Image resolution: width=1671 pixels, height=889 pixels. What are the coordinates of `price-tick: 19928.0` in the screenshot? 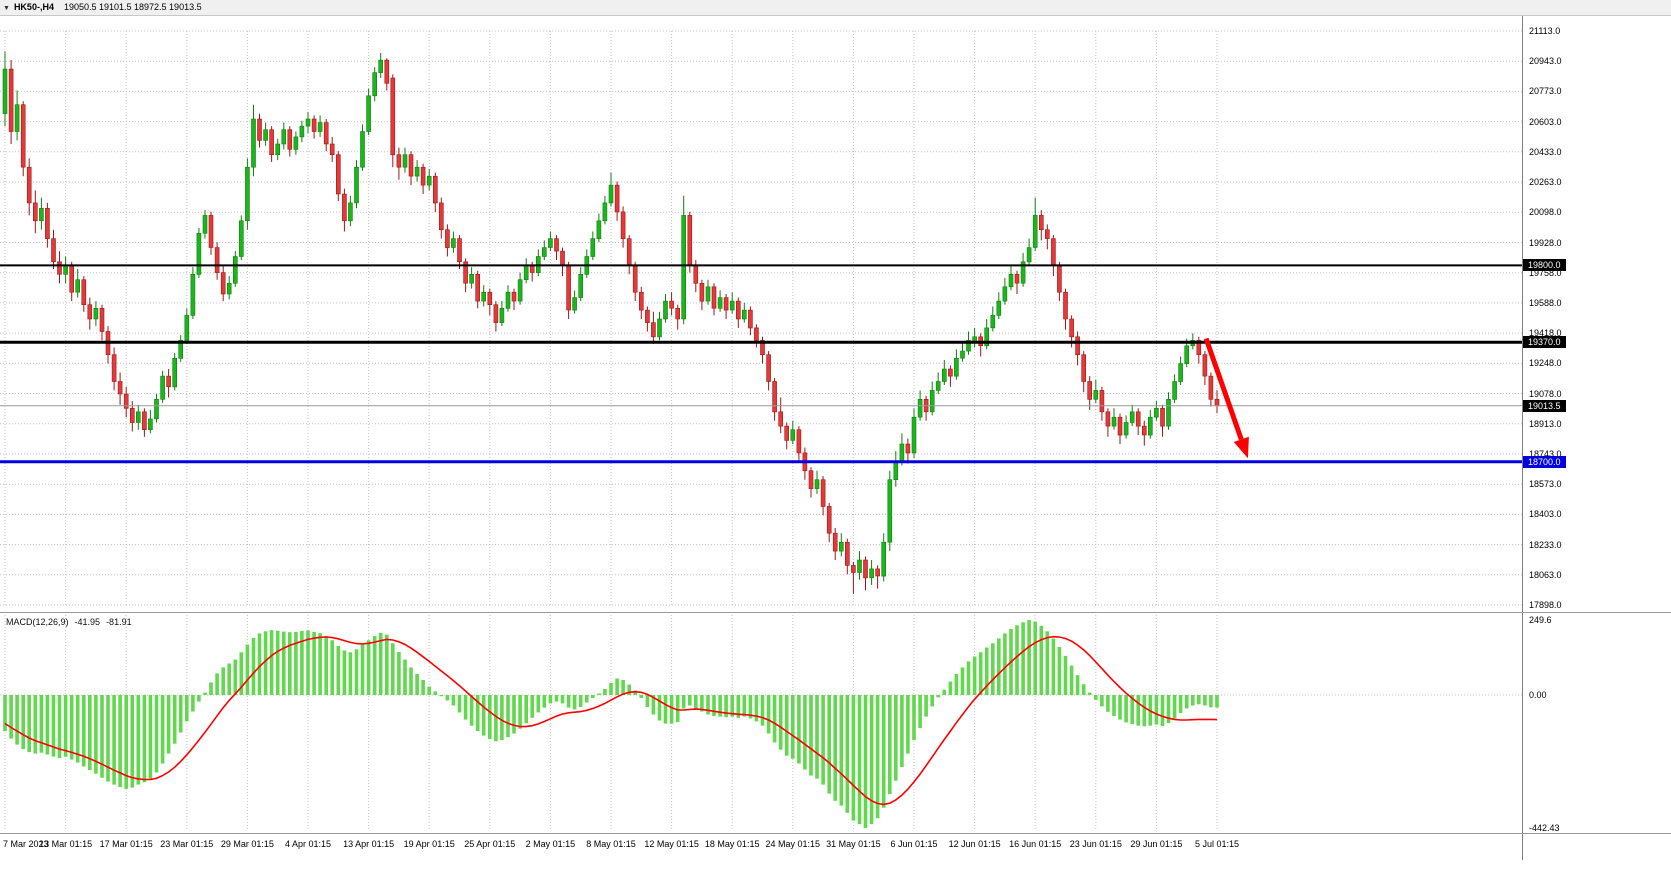 It's located at (1545, 242).